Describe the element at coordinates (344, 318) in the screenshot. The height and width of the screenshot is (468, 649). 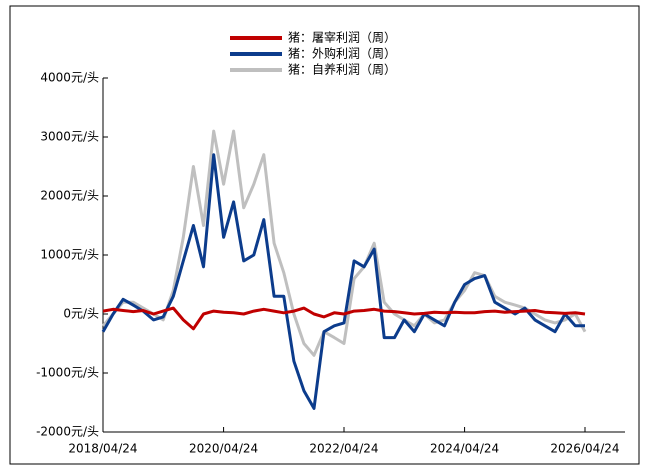
I see `series-line` at that location.